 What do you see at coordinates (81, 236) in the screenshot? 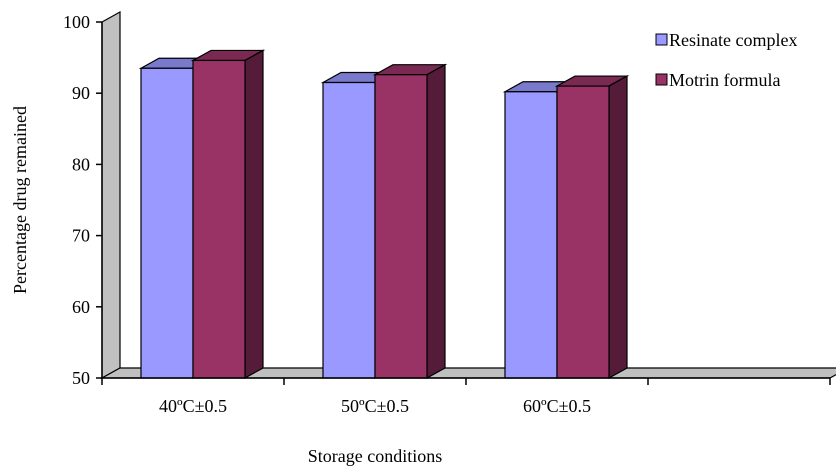
I see `y-tick-label: 70` at bounding box center [81, 236].